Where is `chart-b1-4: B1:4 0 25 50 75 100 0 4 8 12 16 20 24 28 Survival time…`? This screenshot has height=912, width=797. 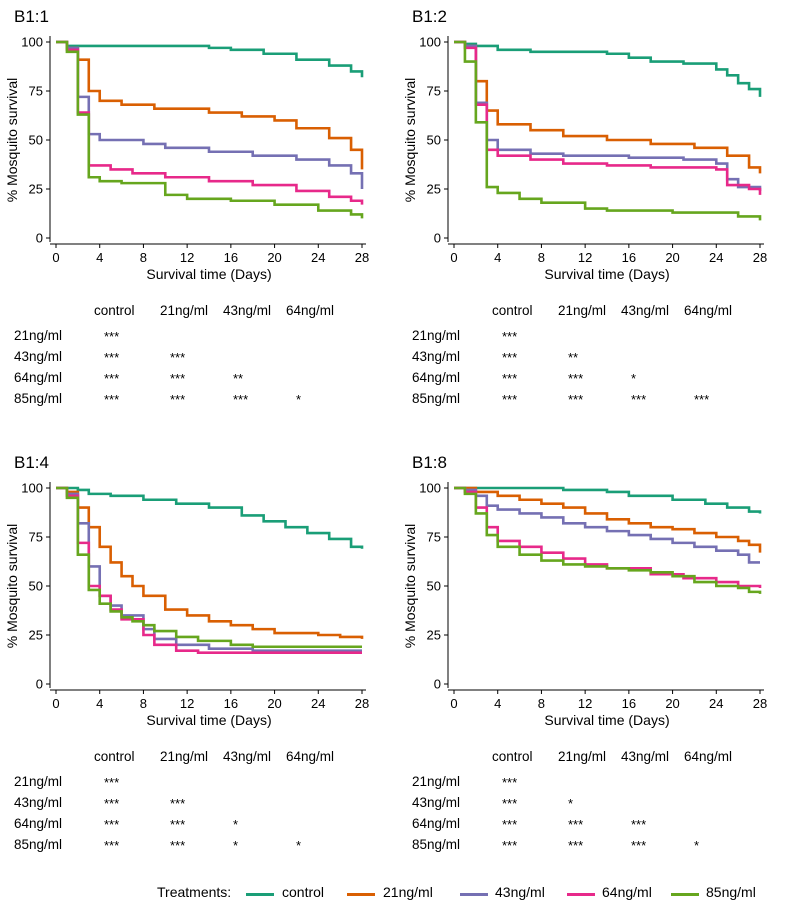 chart-b1-4: B1:4 0 25 50 75 100 0 4 8 12 16 20 24 28 Survival time… is located at coordinates (186, 590).